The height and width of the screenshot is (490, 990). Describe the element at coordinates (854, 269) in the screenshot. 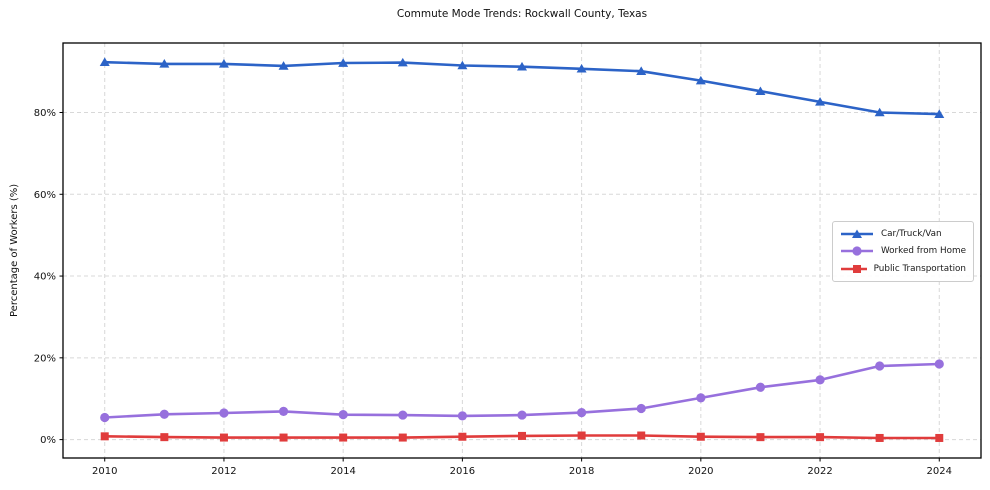

I see `legend-square-marker-icon` at that location.